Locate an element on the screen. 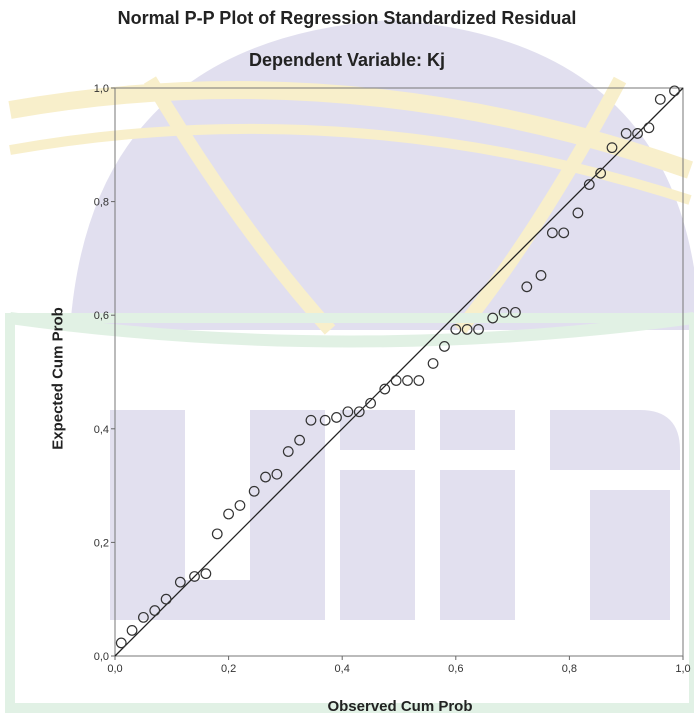 This screenshot has height=724, width=694. y-tick-label: 0,0 is located at coordinates (101, 657).